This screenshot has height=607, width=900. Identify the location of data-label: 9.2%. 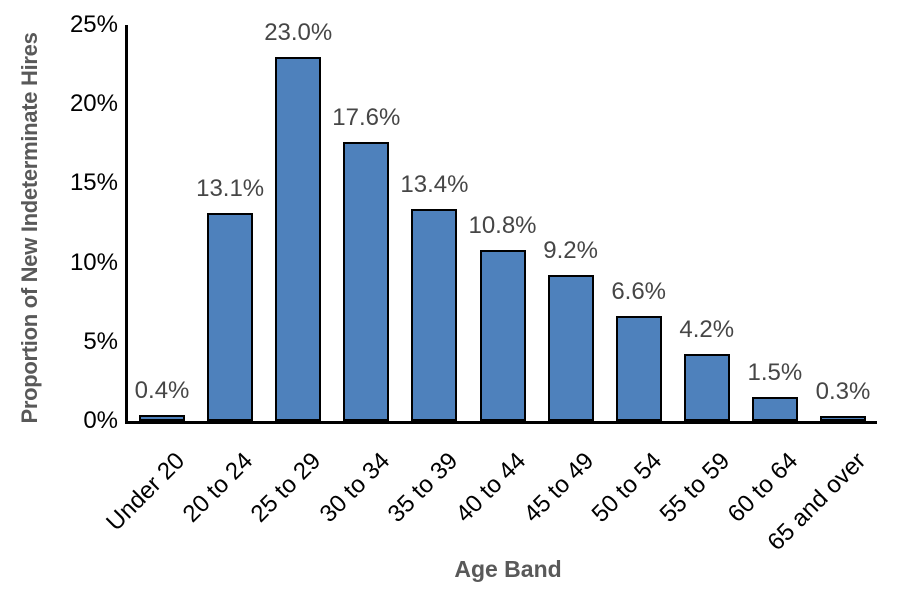
(570, 251).